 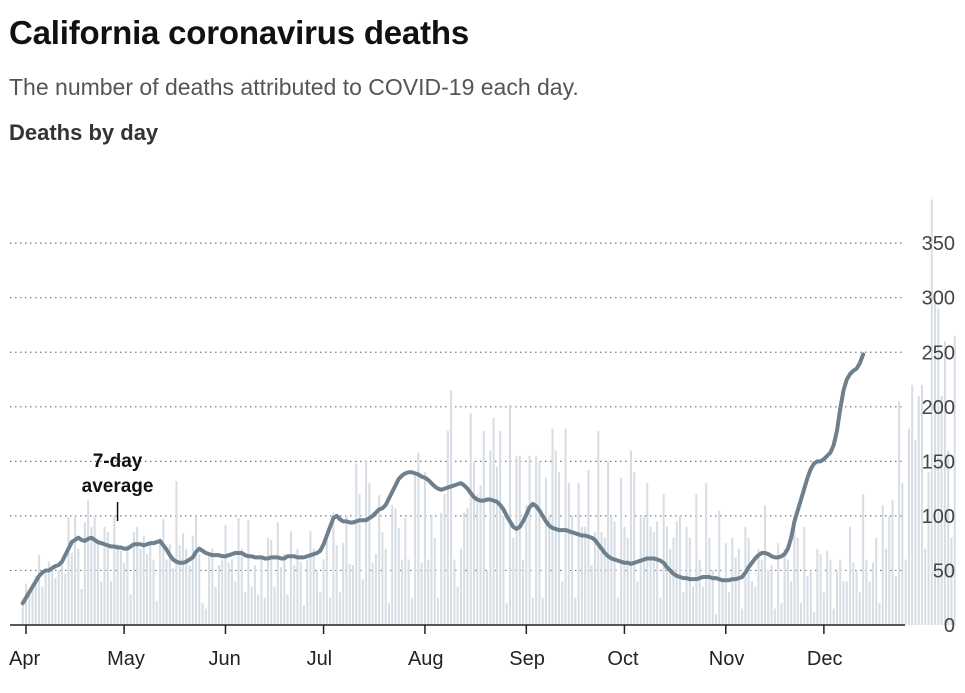 What do you see at coordinates (949, 626) in the screenshot?
I see `y-tick-label: 0` at bounding box center [949, 626].